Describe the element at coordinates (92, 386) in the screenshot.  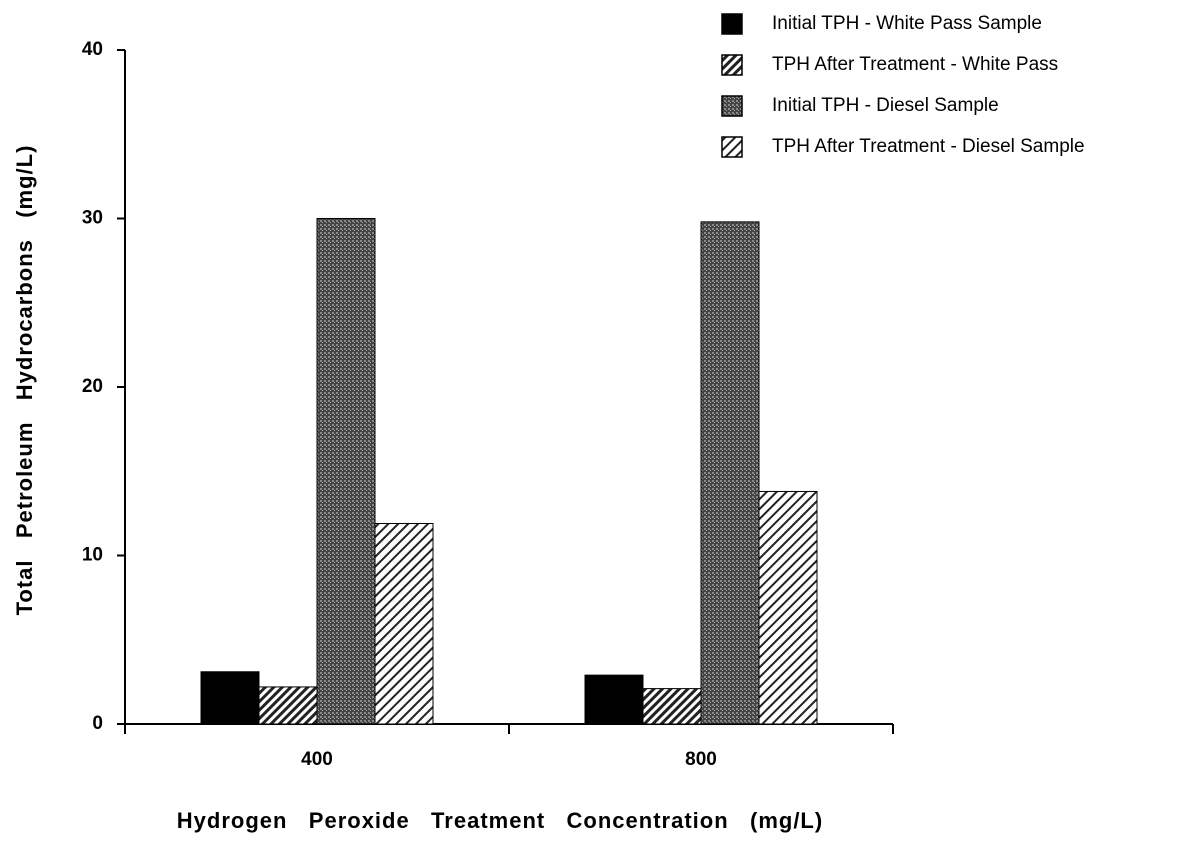
I see `y-tick-label: 20` at that location.